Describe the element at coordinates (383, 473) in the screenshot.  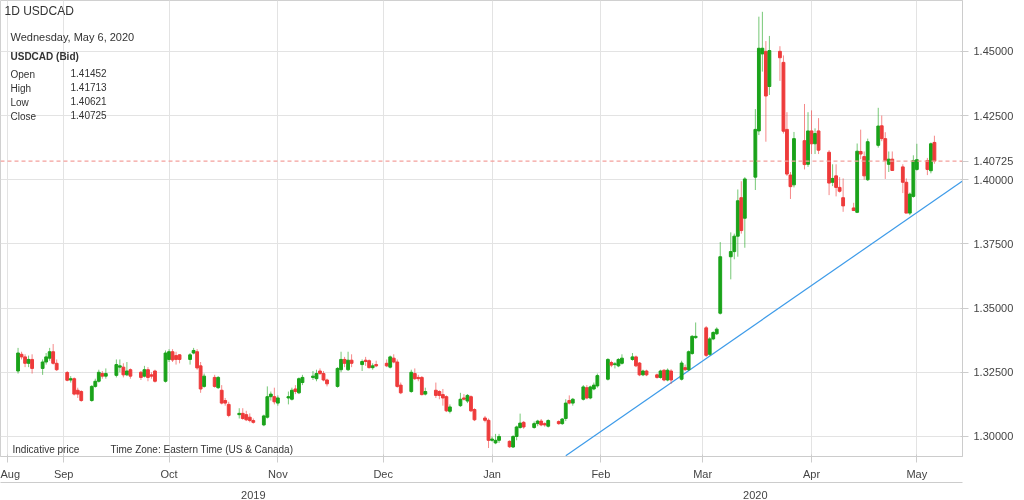
I see `x-tick-label: Dec` at that location.